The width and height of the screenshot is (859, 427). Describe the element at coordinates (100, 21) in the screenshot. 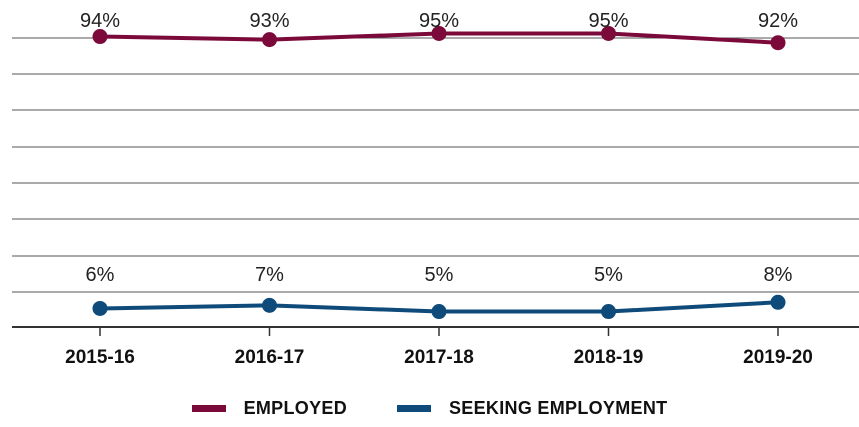

I see `data-label-employed-2015-16: 94%` at that location.